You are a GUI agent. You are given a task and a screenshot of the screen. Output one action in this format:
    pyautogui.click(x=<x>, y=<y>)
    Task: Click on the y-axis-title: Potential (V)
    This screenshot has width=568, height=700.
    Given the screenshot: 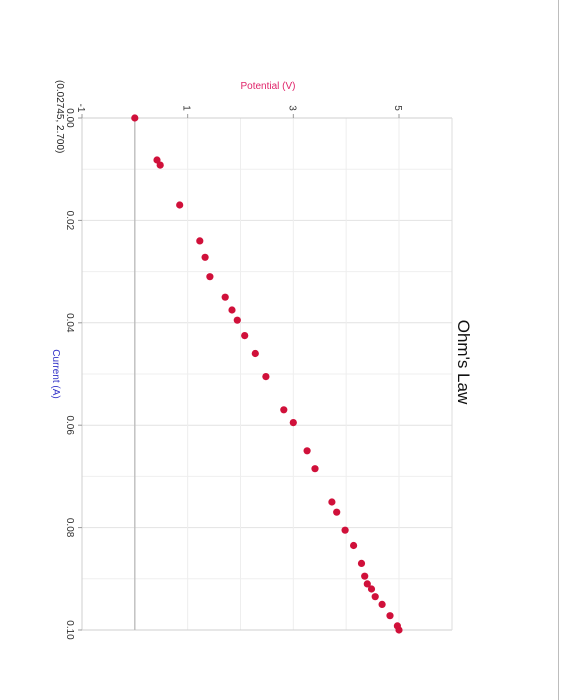 What is the action you would take?
    pyautogui.click(x=267, y=86)
    